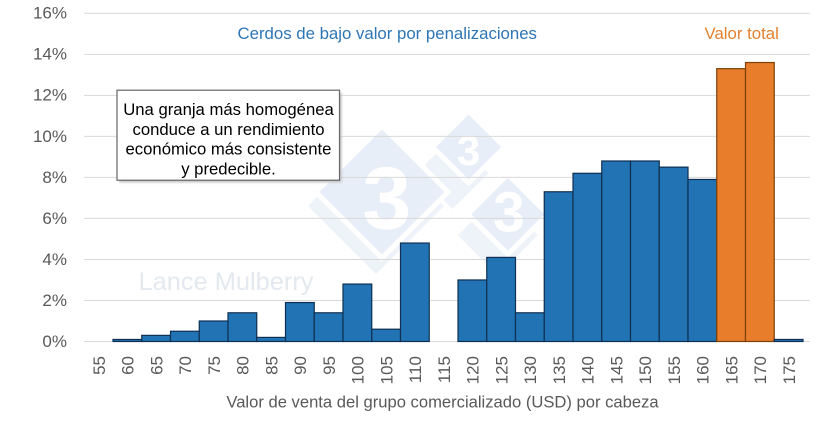  What do you see at coordinates (588, 370) in the screenshot?
I see `svg-text: 140` at bounding box center [588, 370].